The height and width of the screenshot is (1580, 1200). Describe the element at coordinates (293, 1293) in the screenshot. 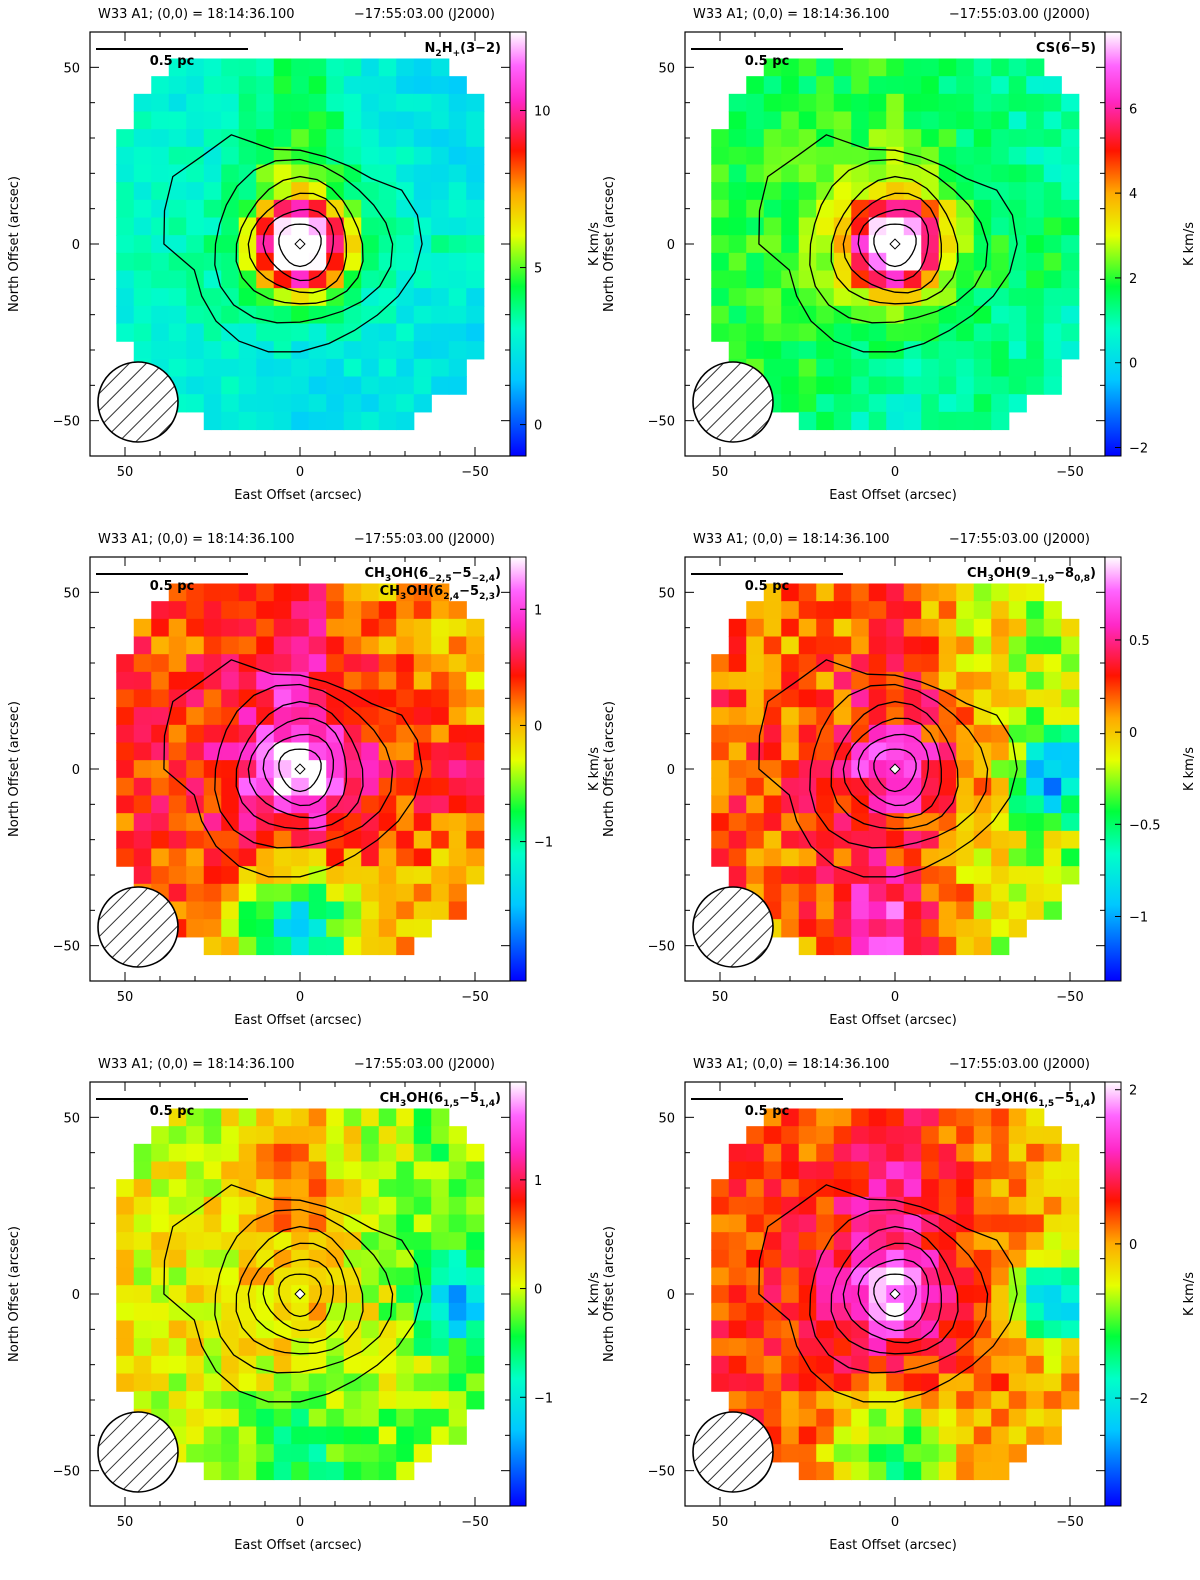

I see `contour-lines` at that location.